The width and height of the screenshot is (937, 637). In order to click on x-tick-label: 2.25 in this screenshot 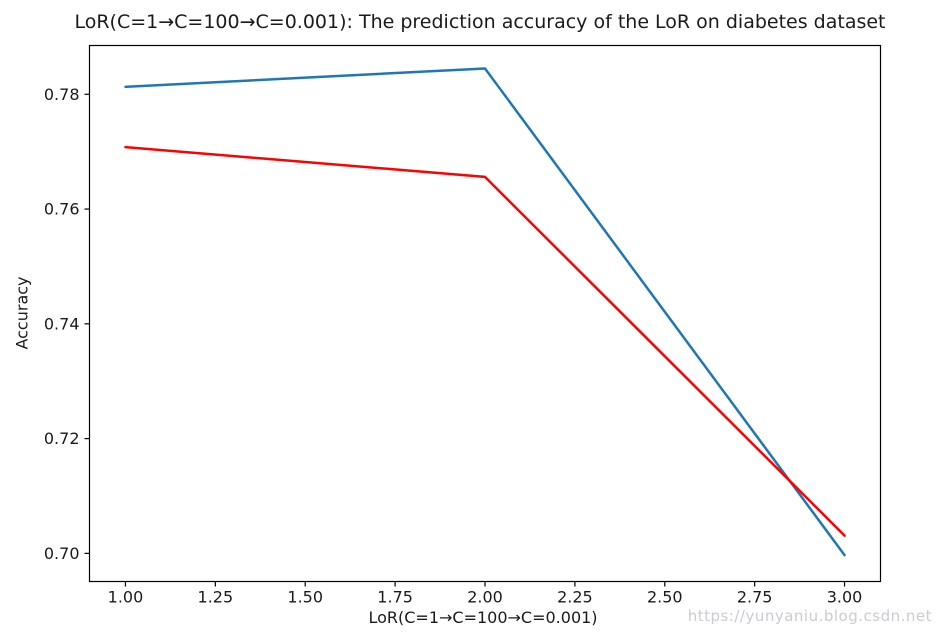, I will do `click(575, 597)`.